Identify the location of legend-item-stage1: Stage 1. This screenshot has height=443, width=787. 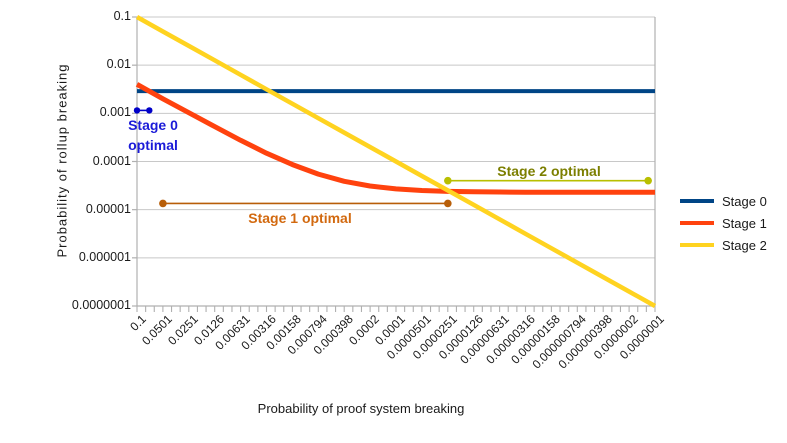
(723, 223).